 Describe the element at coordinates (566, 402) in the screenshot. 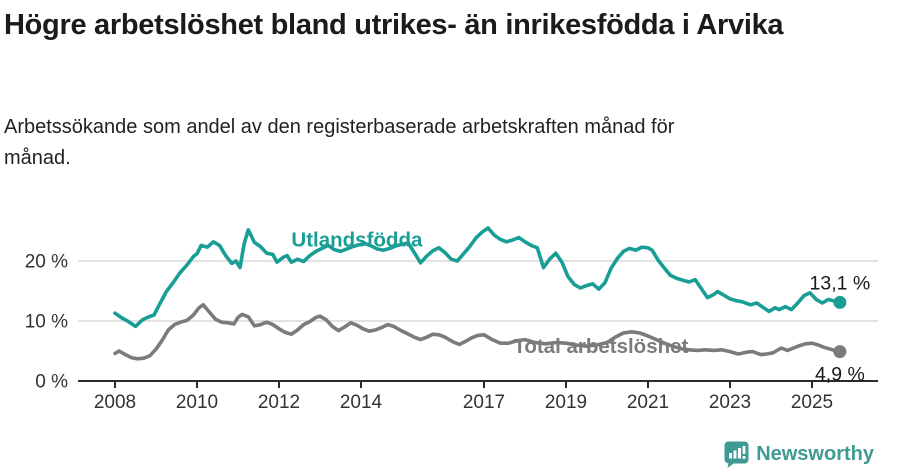

I see `x-tick-label: 2019` at that location.